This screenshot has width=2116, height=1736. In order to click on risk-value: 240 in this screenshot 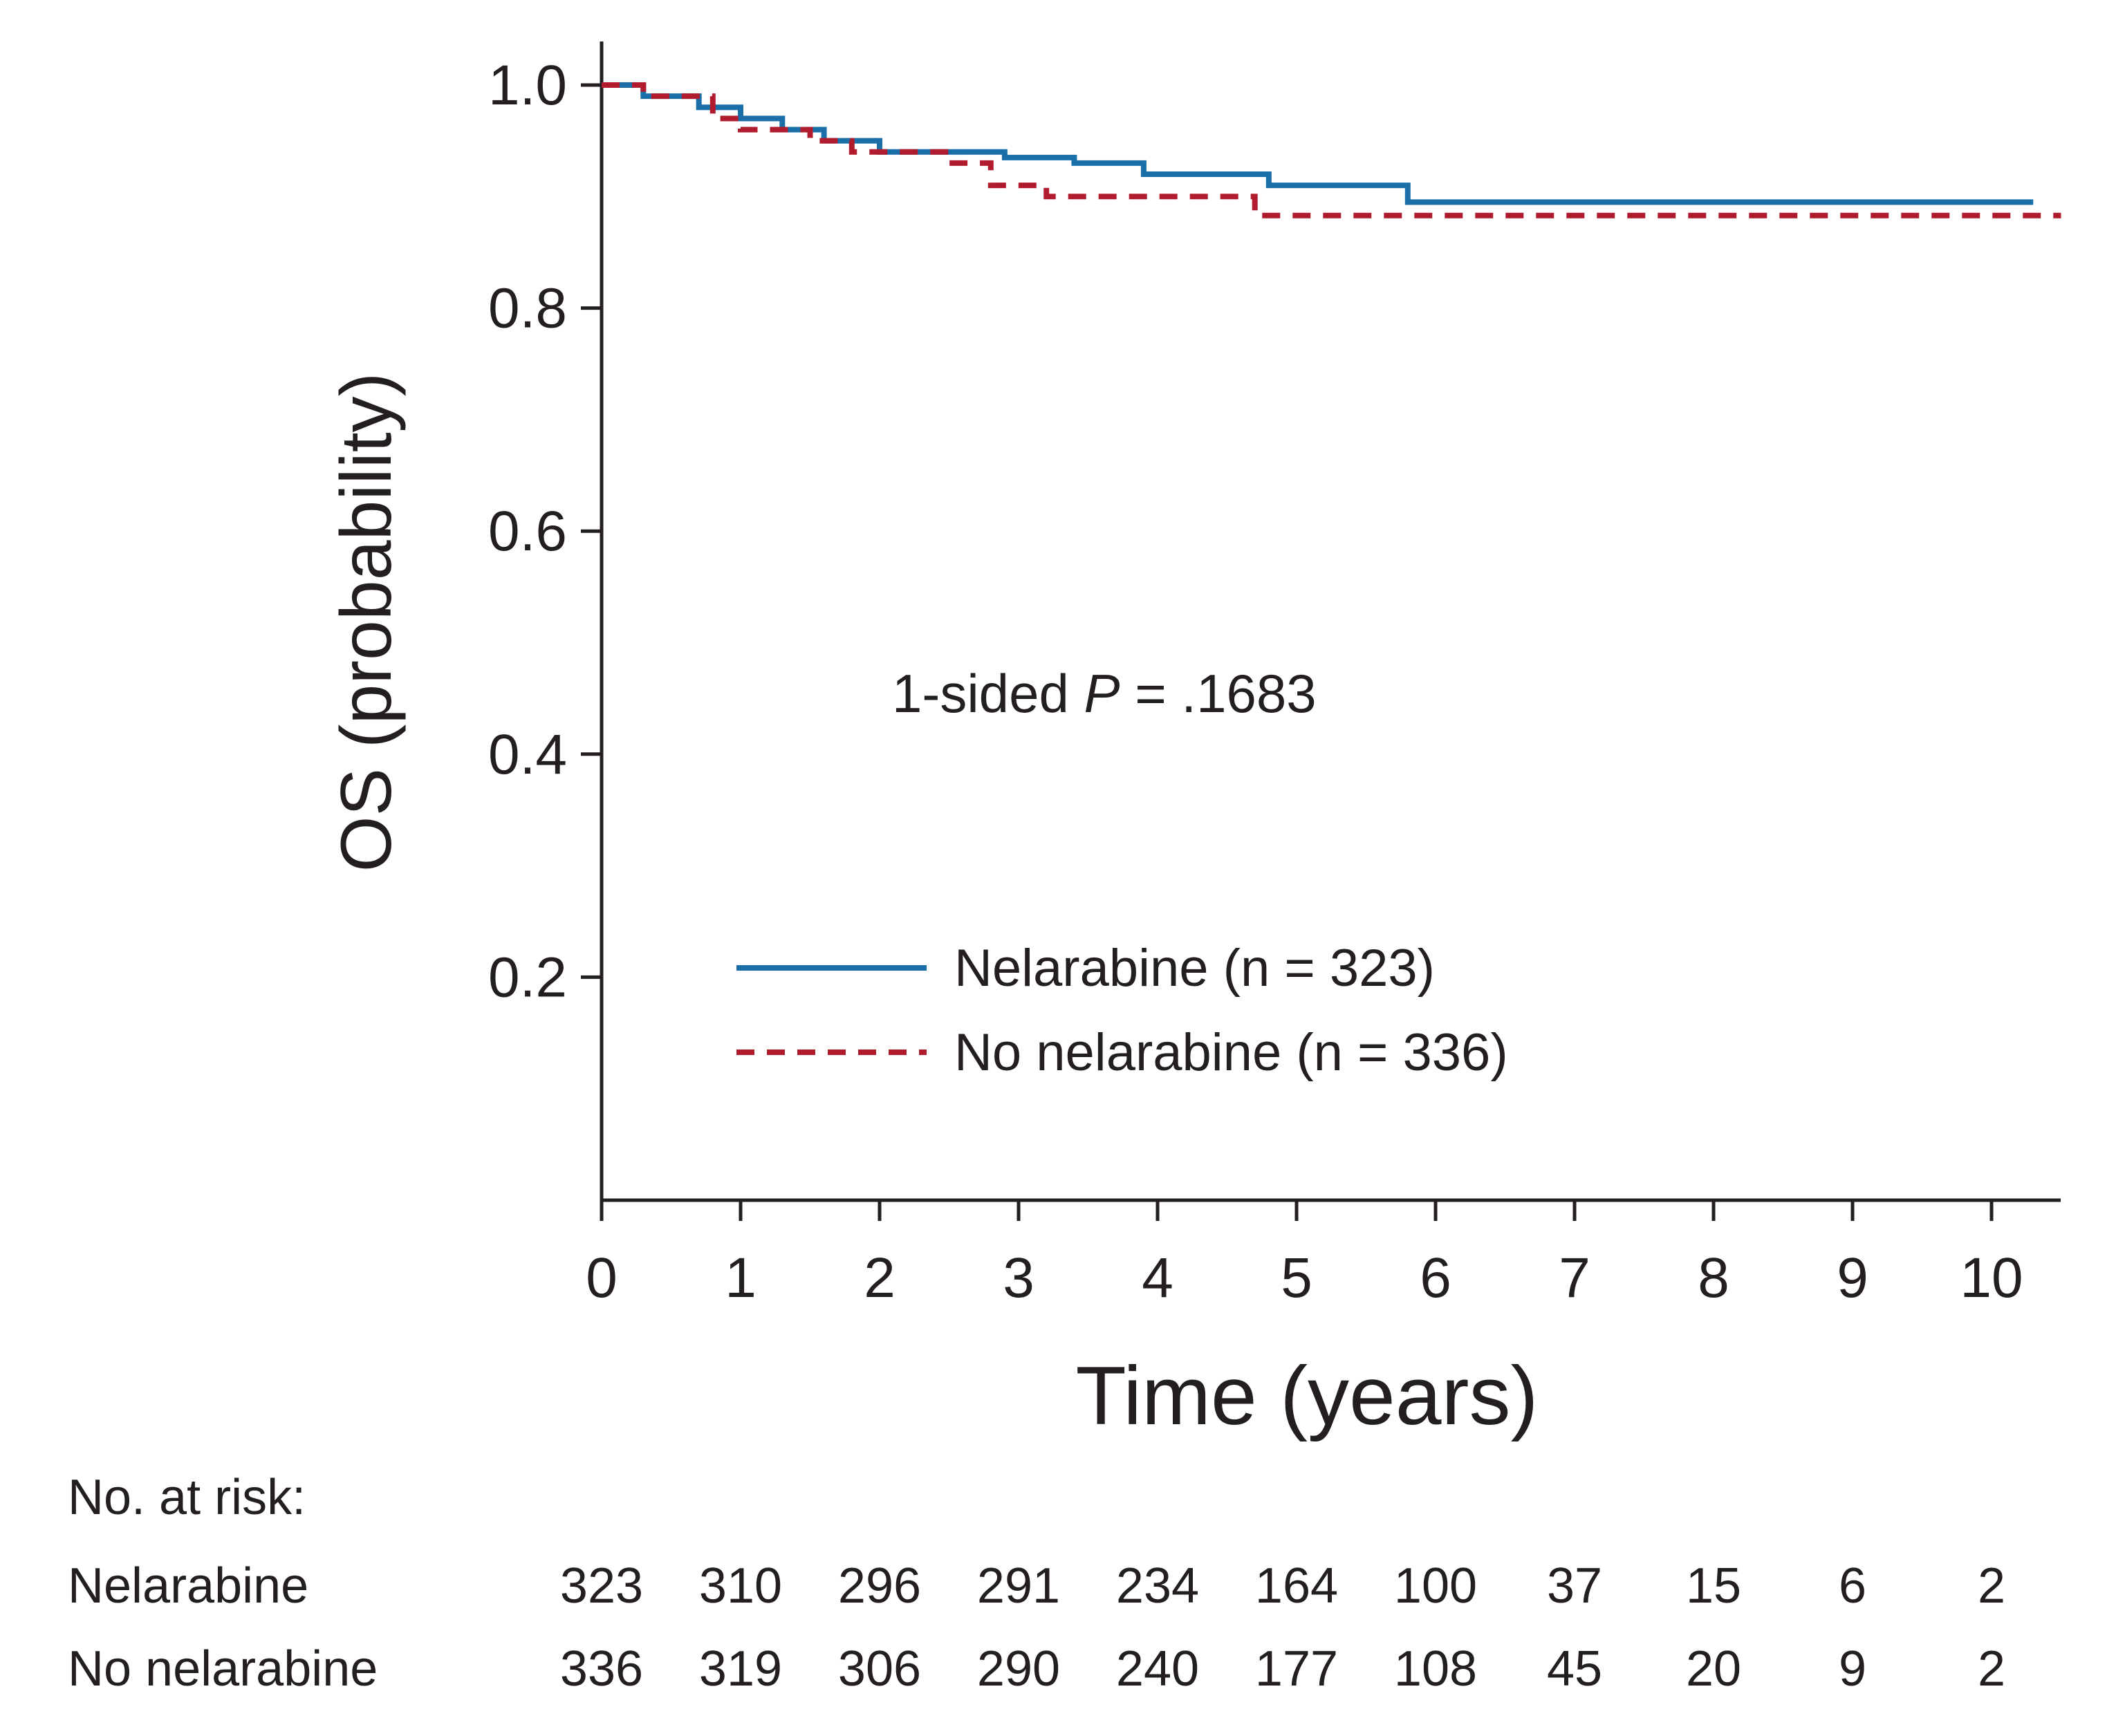, I will do `click(1157, 1669)`.